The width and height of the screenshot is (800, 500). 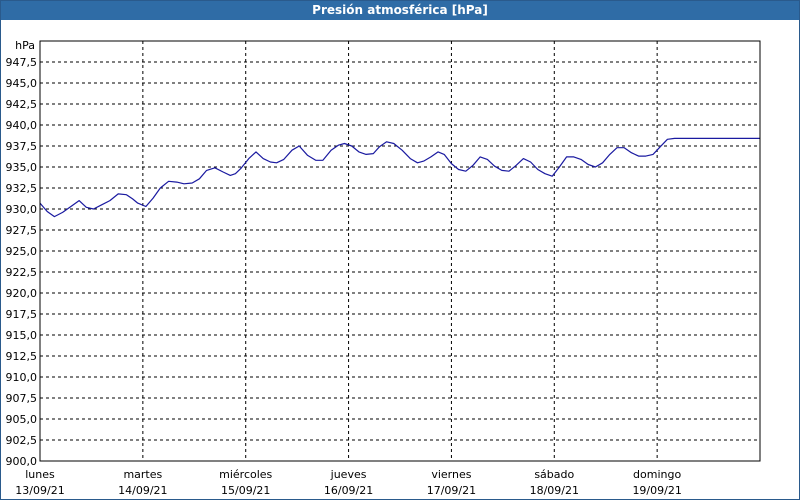 What do you see at coordinates (451, 490) in the screenshot?
I see `x-tick-date-label: 17/09/21` at bounding box center [451, 490].